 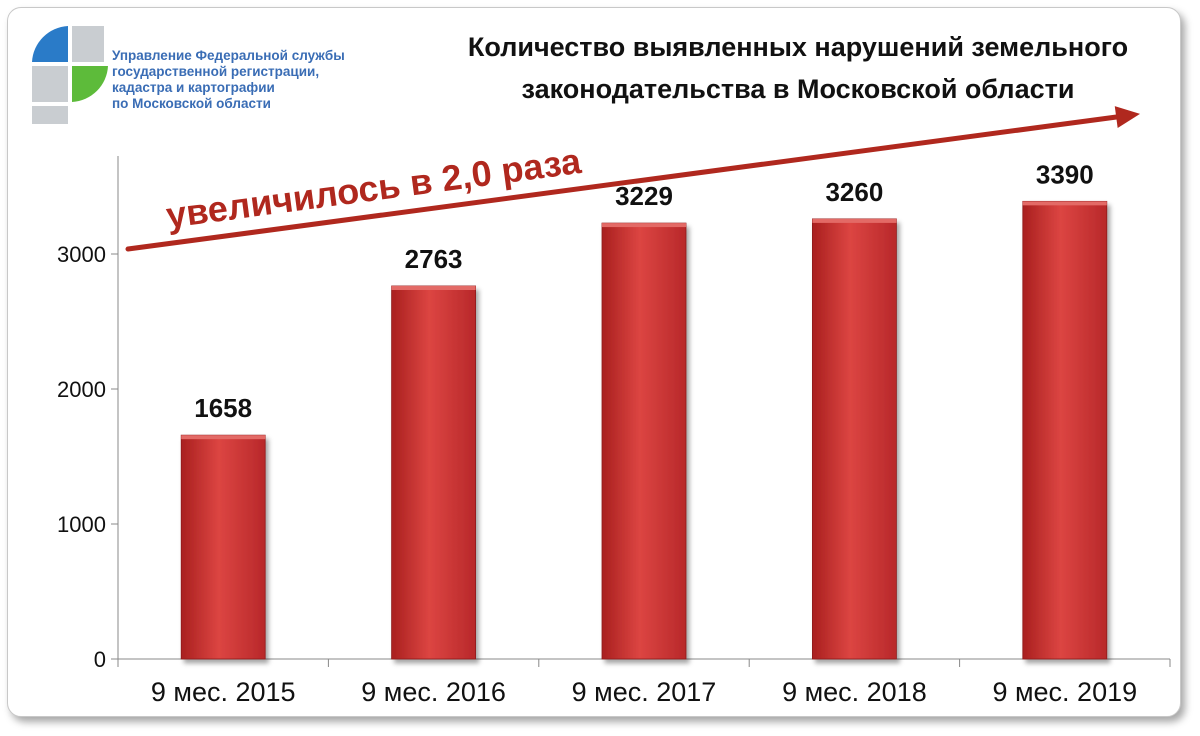 I want to click on data-label: 3260, so click(x=854, y=192).